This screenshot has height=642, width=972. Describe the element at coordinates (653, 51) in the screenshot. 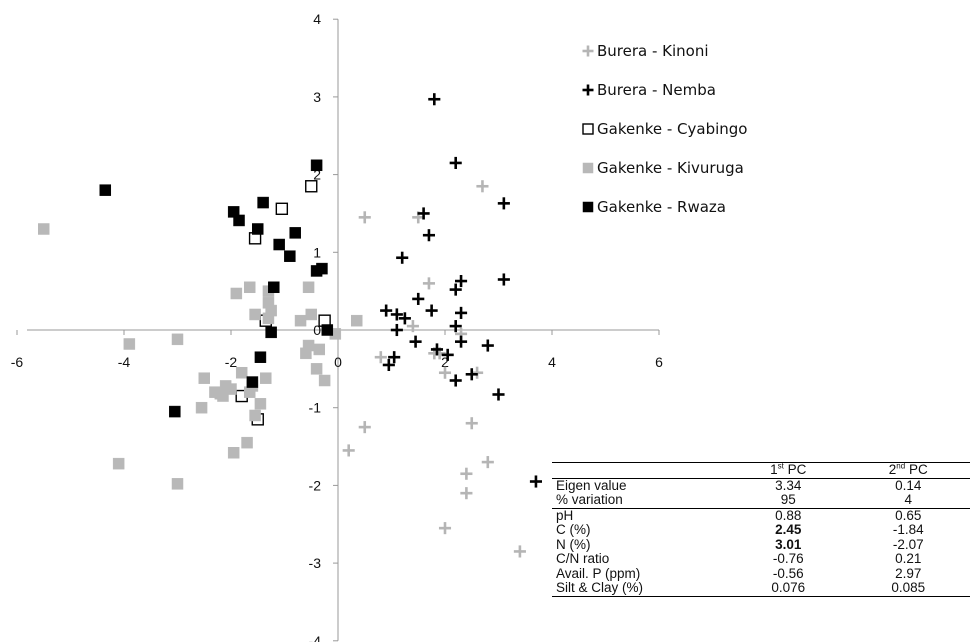

I see `legend-label: Burera - Kinoni` at that location.